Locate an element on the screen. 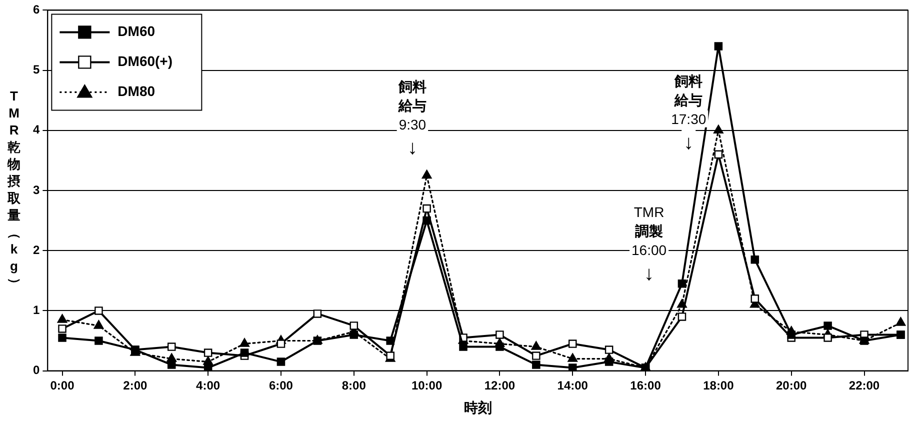 The width and height of the screenshot is (916, 425). x-tick-label: 16:00 is located at coordinates (646, 385).